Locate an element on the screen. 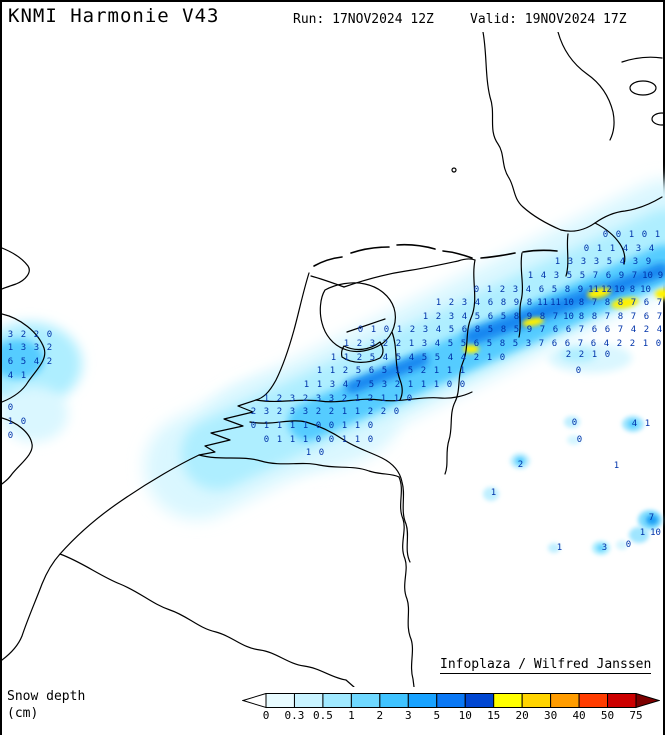 The height and width of the screenshot is (737, 665). colorbar-tick-label: 0.5 is located at coordinates (322, 715).